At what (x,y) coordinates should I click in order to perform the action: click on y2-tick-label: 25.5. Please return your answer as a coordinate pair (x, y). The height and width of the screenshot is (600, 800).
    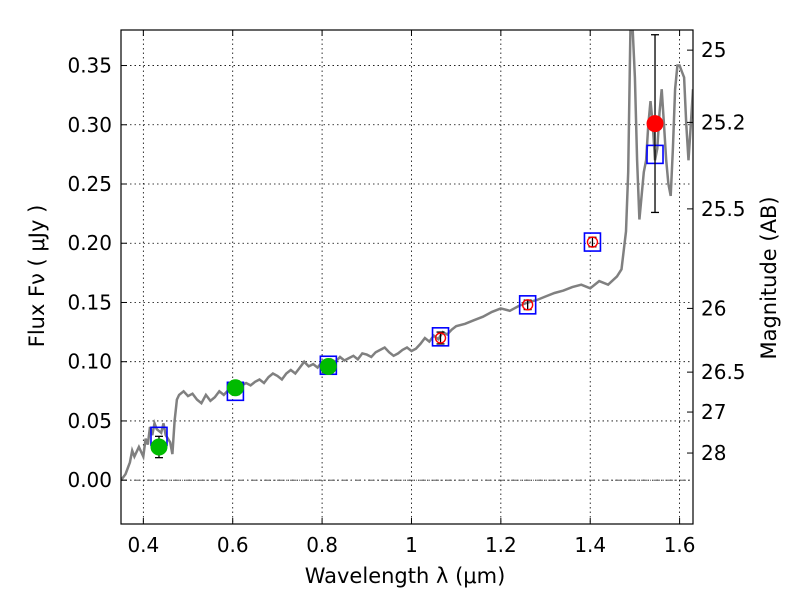
    Looking at the image, I should click on (723, 209).